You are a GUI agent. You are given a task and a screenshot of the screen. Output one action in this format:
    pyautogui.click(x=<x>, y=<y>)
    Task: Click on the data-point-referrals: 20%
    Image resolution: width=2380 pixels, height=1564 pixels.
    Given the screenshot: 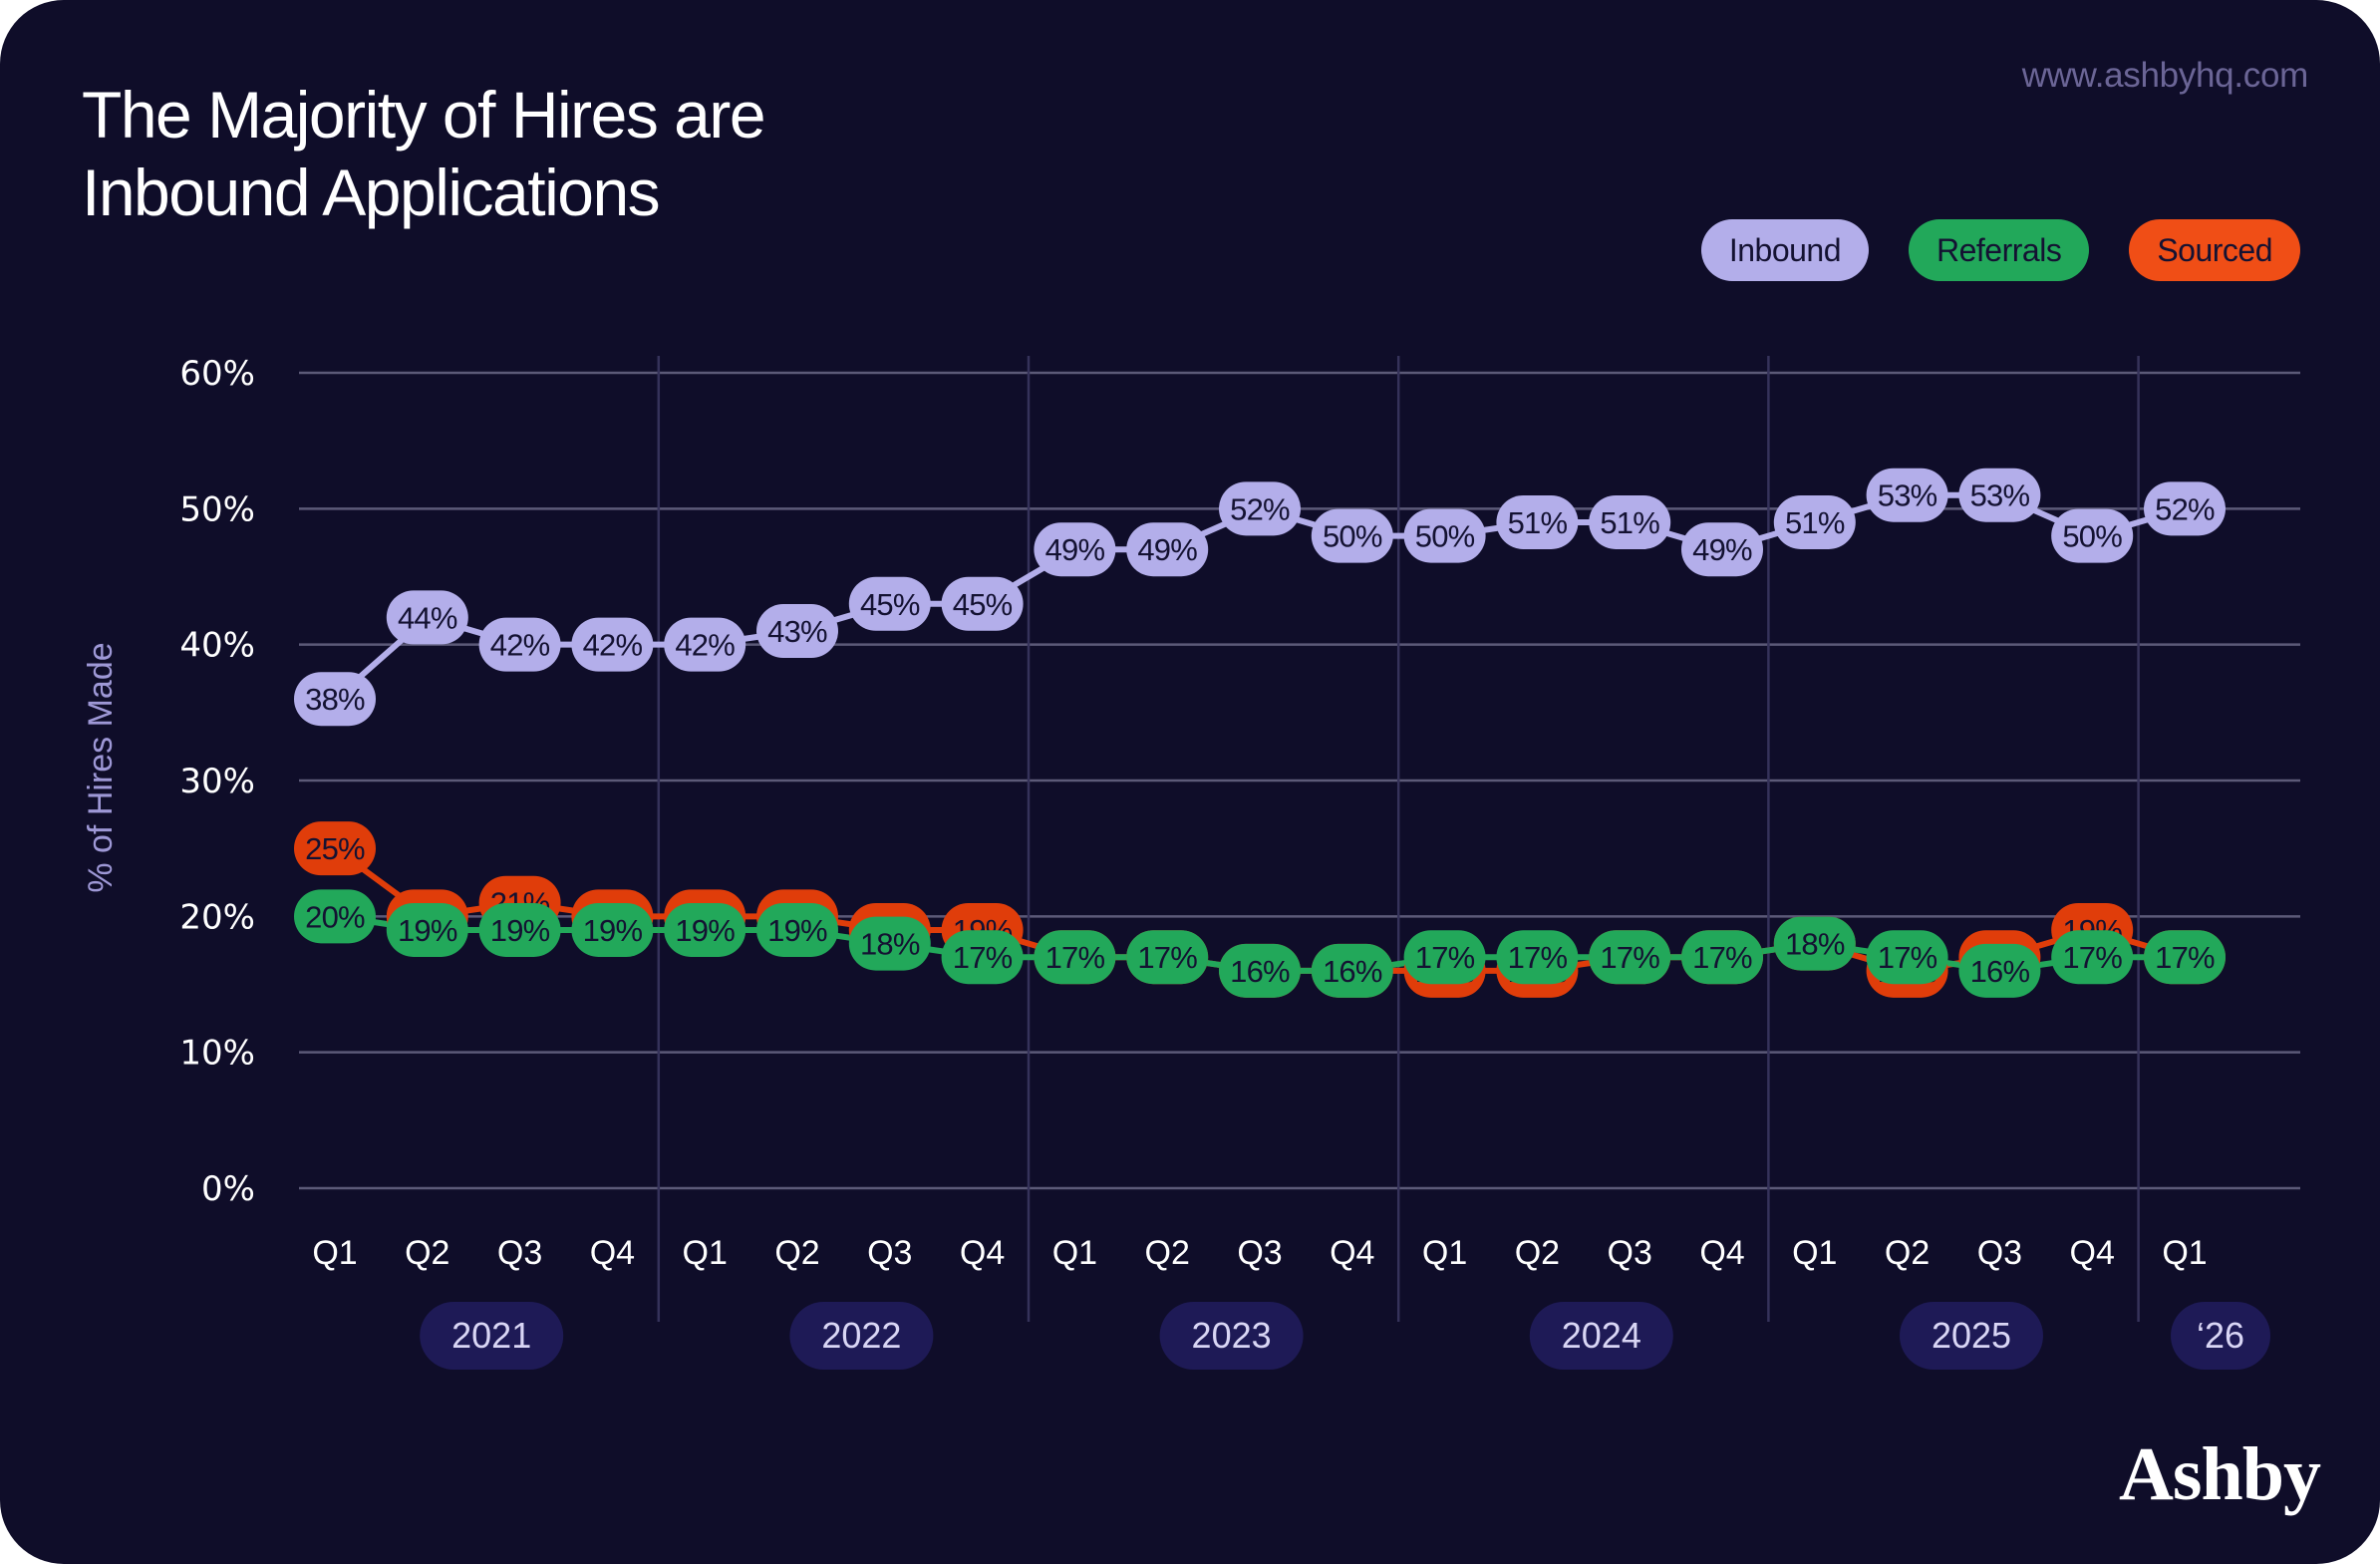 What is the action you would take?
    pyautogui.click(x=335, y=917)
    